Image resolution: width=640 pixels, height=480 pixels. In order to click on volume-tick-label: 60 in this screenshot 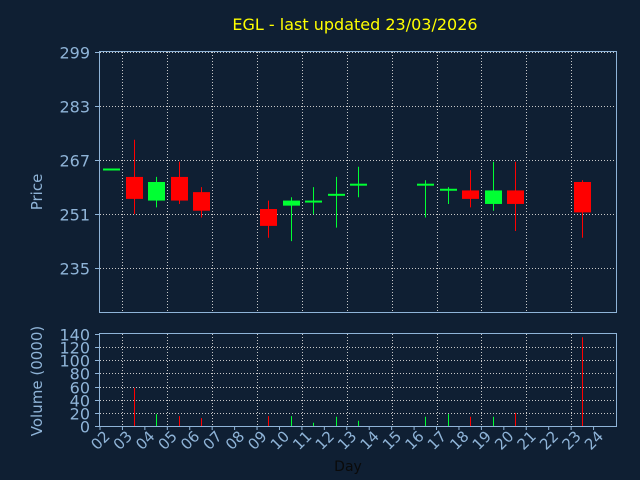, I will do `click(80, 388)`.